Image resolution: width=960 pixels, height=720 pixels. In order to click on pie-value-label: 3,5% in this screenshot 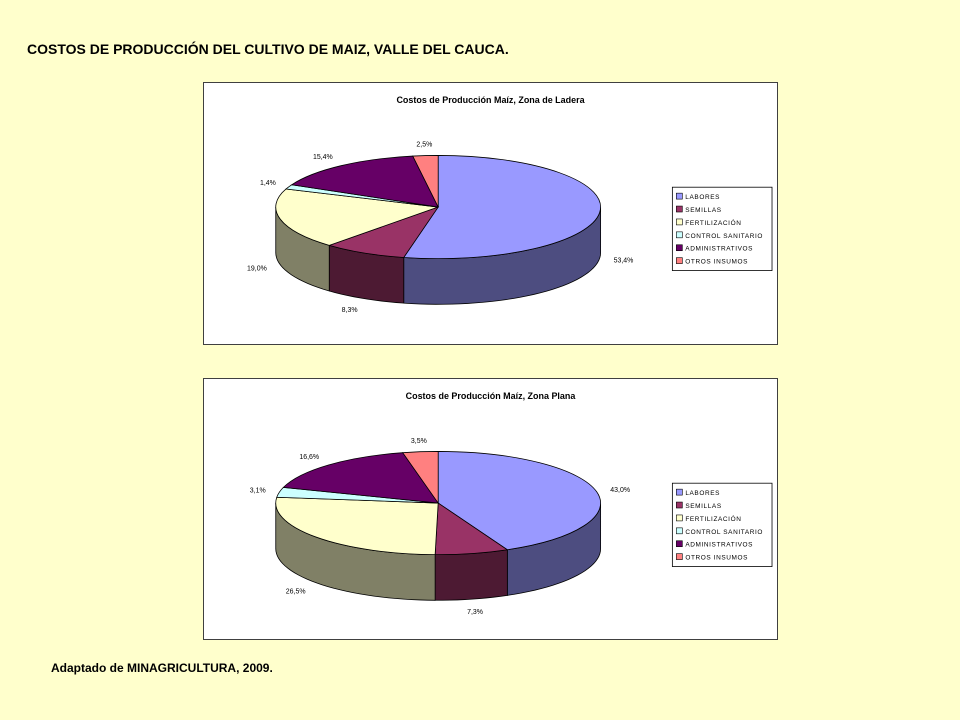, I will do `click(419, 441)`.